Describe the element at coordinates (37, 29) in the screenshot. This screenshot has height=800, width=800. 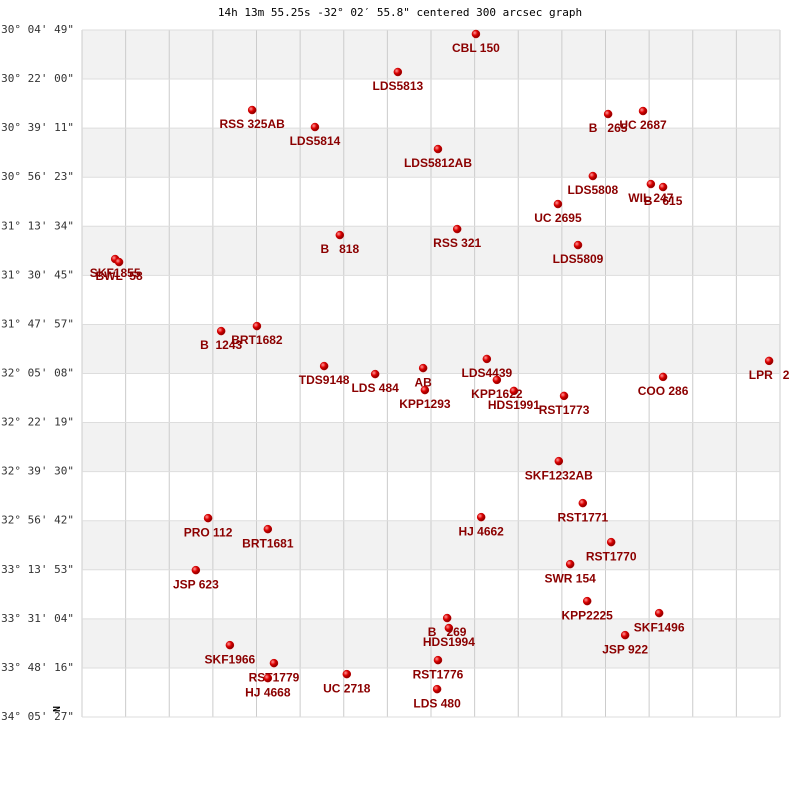
I see `y-tick-label: -30° 04' 49"` at that location.